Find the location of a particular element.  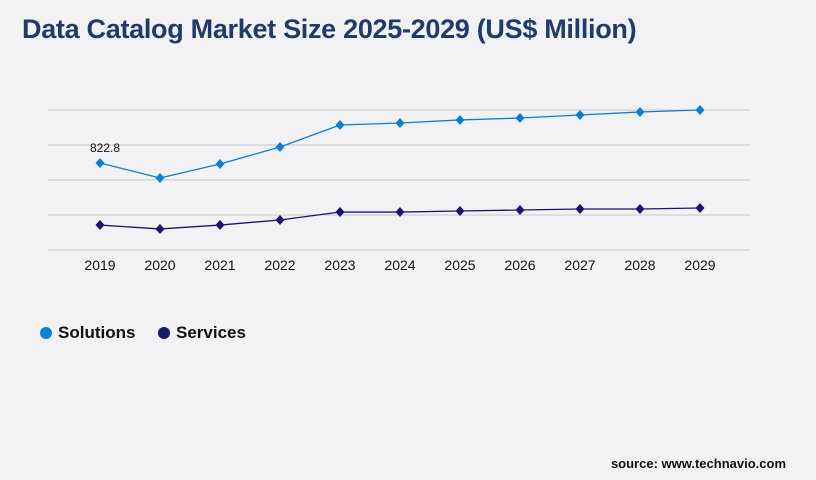

legend-item-services: Services is located at coordinates (202, 333).